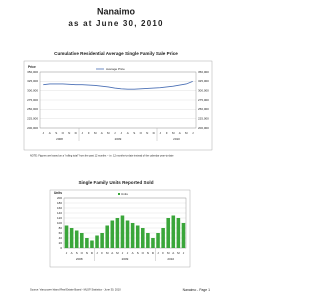 The width and height of the screenshot is (320, 300). What do you see at coordinates (61, 233) in the screenshot?
I see `y-tick-label: 60` at bounding box center [61, 233].